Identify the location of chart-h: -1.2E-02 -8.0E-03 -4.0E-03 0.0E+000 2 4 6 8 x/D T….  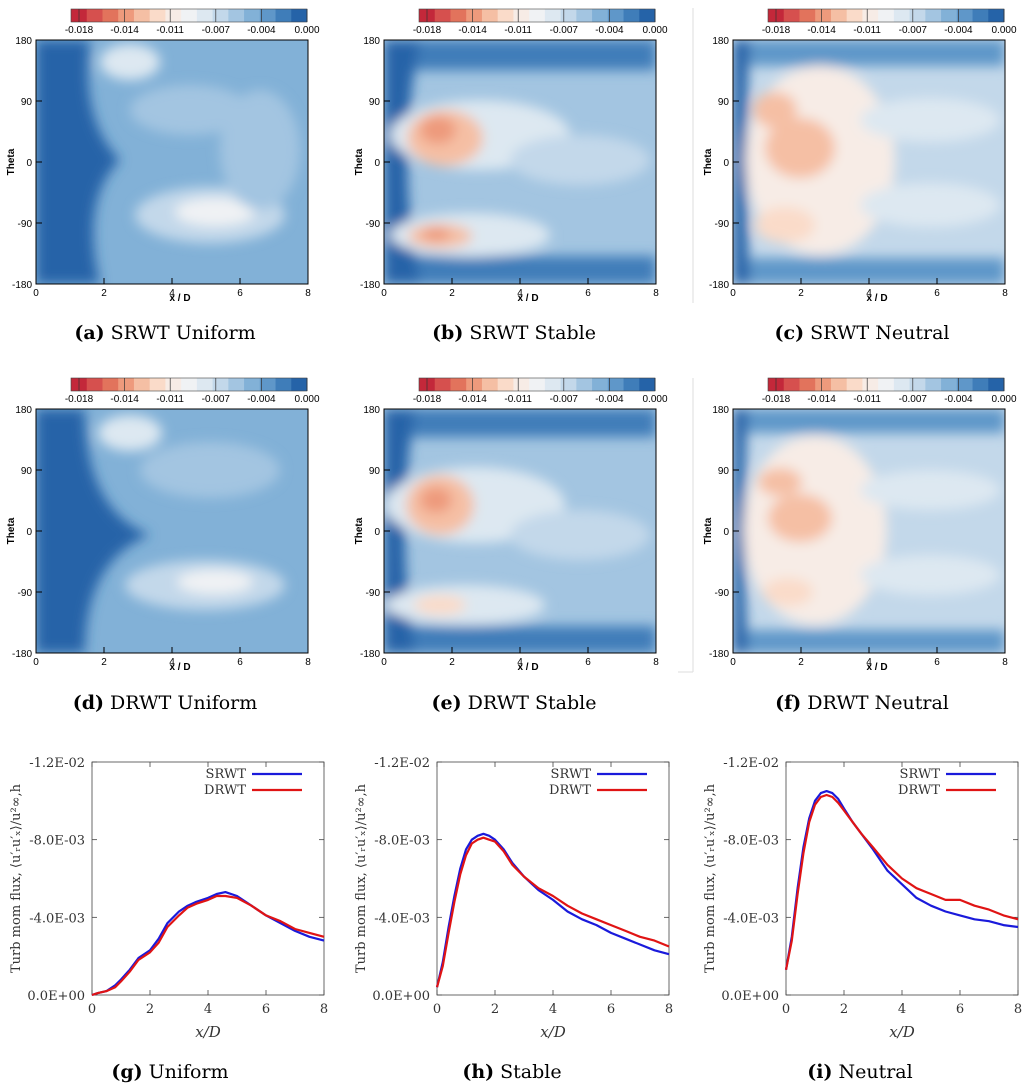
(513, 898).